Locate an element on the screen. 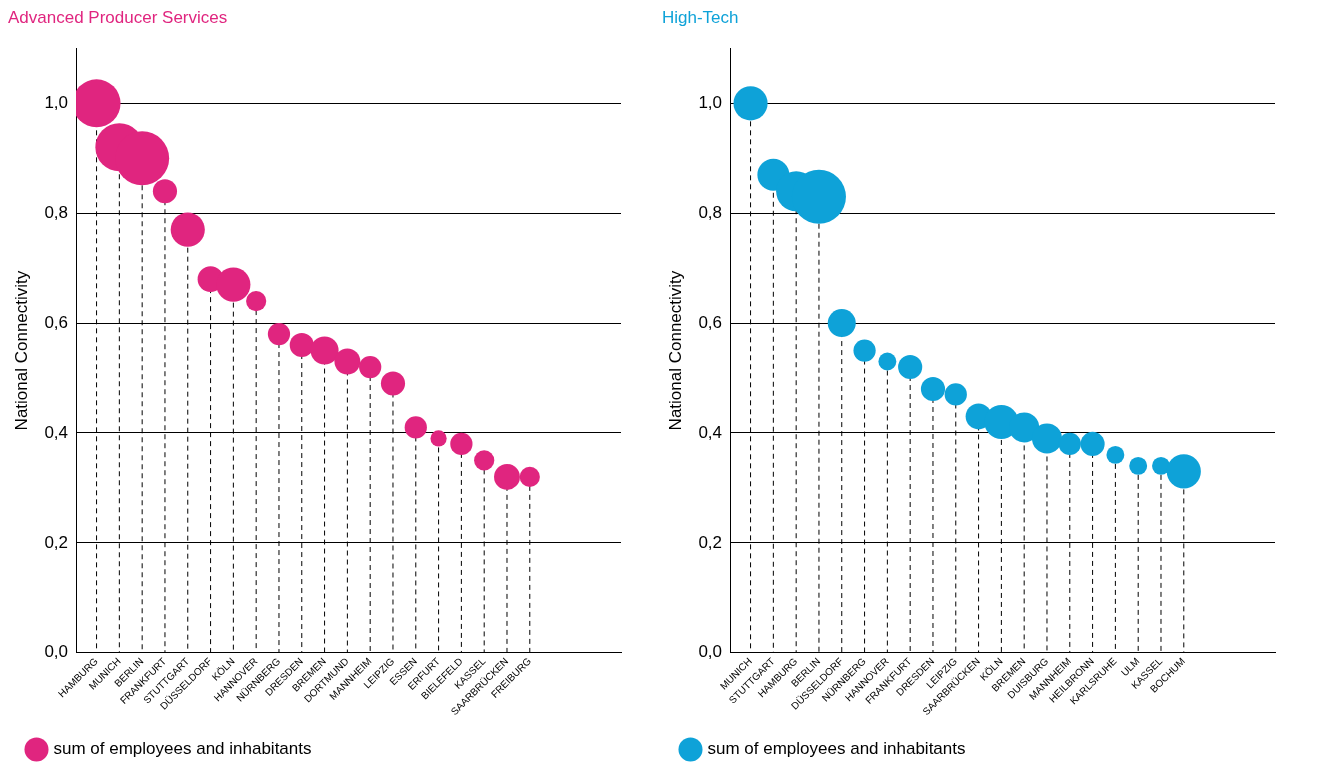 This screenshot has width=1330, height=783. chart-title: High-Tech is located at coordinates (700, 17).